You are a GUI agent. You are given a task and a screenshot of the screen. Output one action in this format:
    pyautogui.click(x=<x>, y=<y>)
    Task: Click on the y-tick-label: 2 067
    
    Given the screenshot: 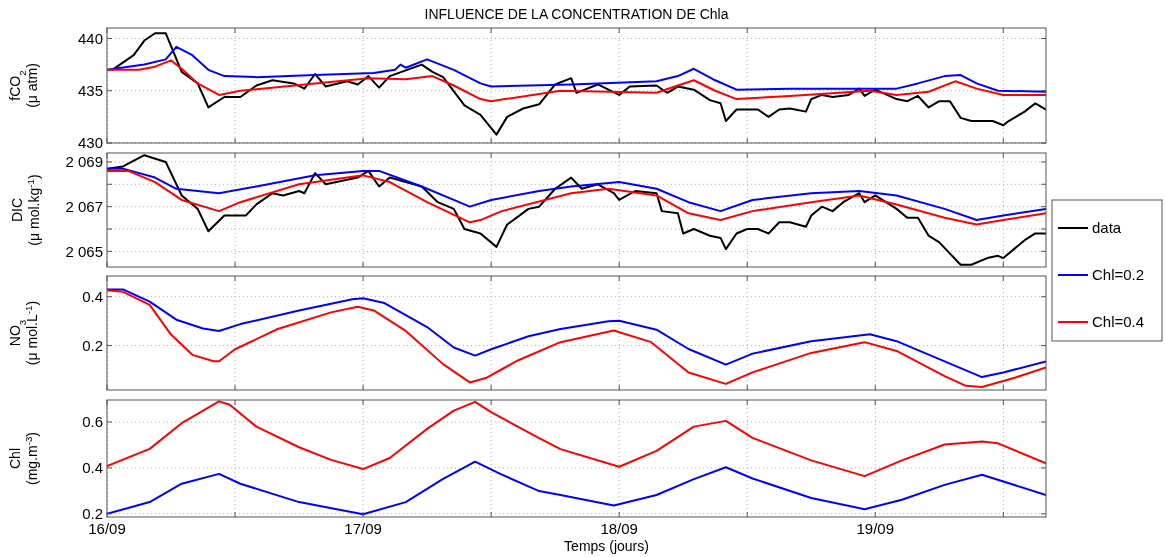 What is the action you would take?
    pyautogui.click(x=84, y=206)
    